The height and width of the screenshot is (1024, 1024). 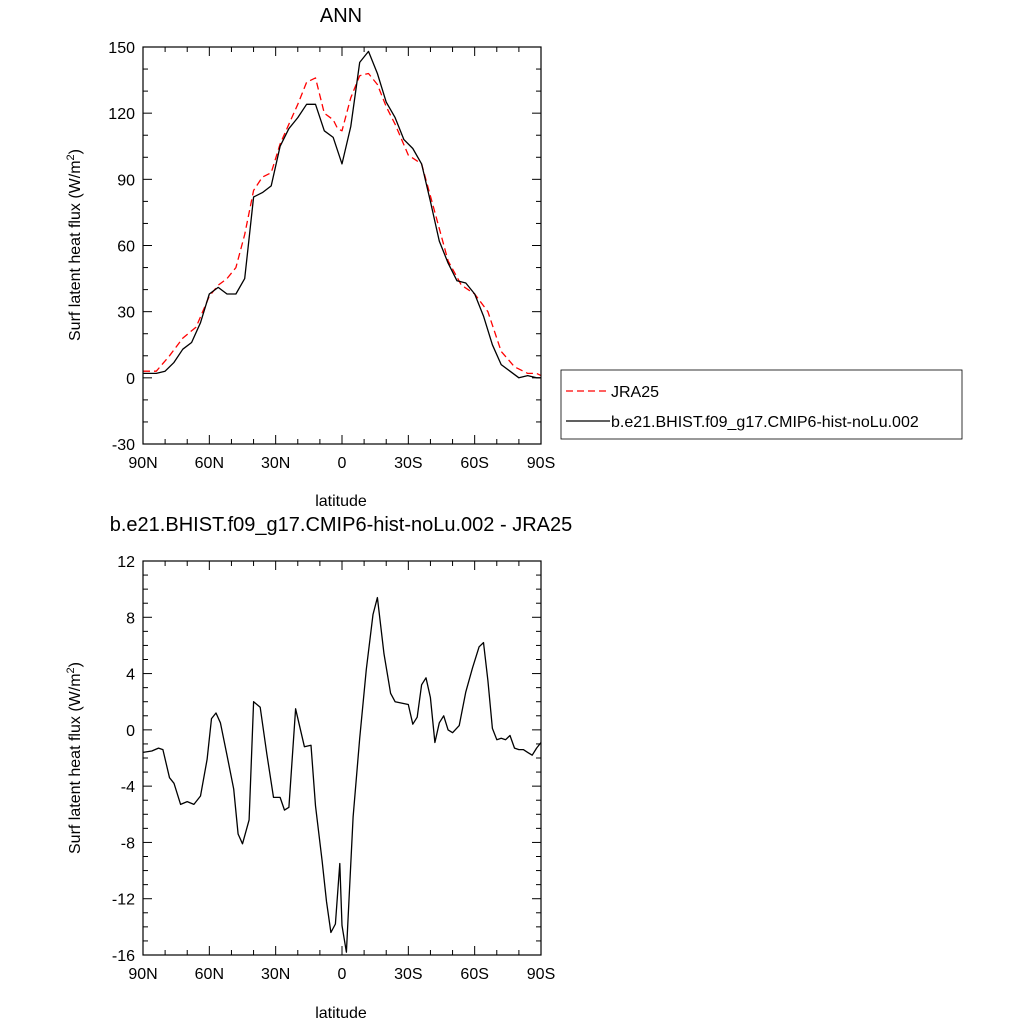 What do you see at coordinates (474, 974) in the screenshot?
I see `bottom-panel-x-tick-label: 60S` at bounding box center [474, 974].